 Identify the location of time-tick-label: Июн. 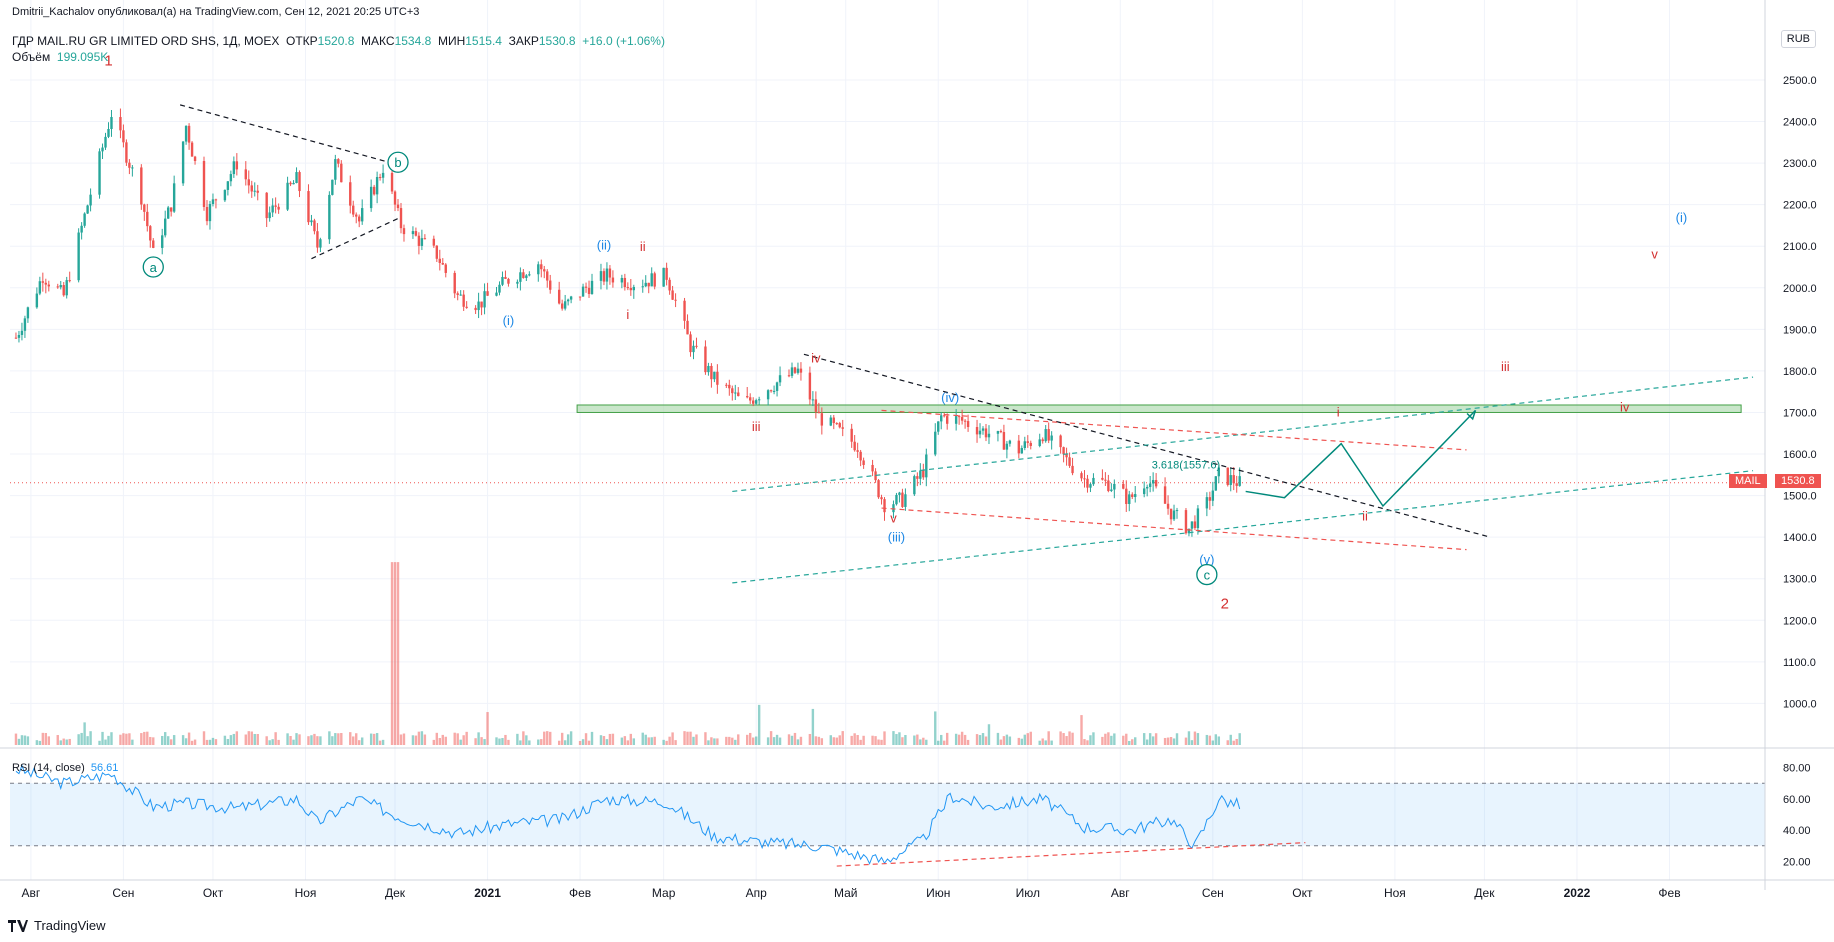
(938, 893).